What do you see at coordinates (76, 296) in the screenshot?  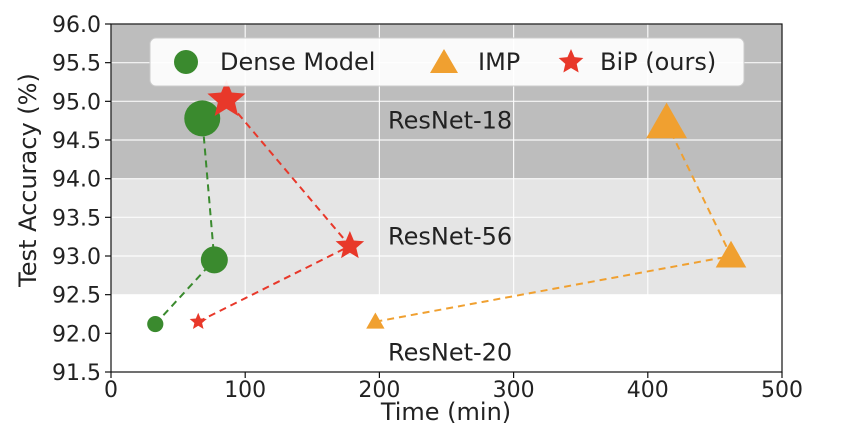 I see `y-tick-label: 92.5` at bounding box center [76, 296].